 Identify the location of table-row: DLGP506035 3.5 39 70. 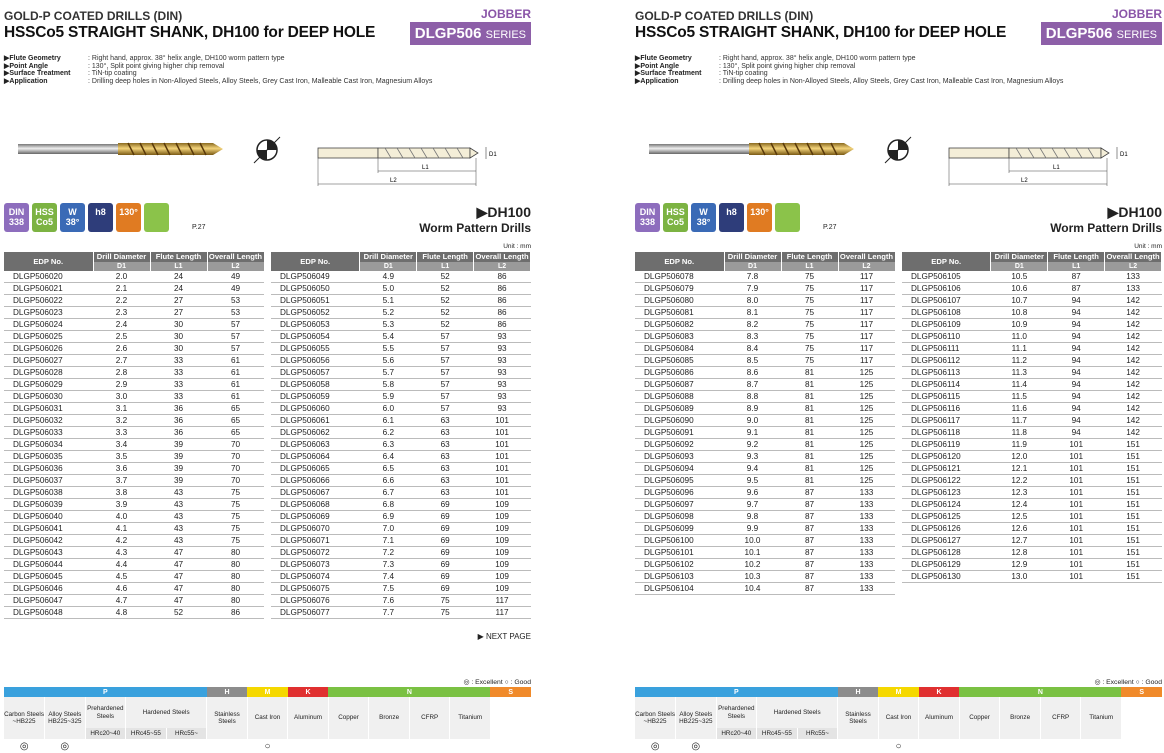
(134, 457).